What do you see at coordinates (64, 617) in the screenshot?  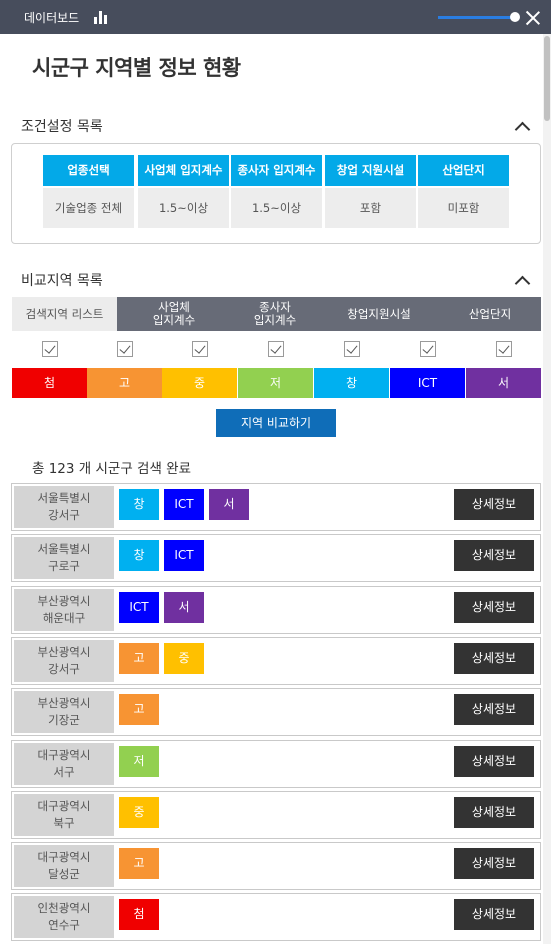 I see `region-district: 해운대구` at bounding box center [64, 617].